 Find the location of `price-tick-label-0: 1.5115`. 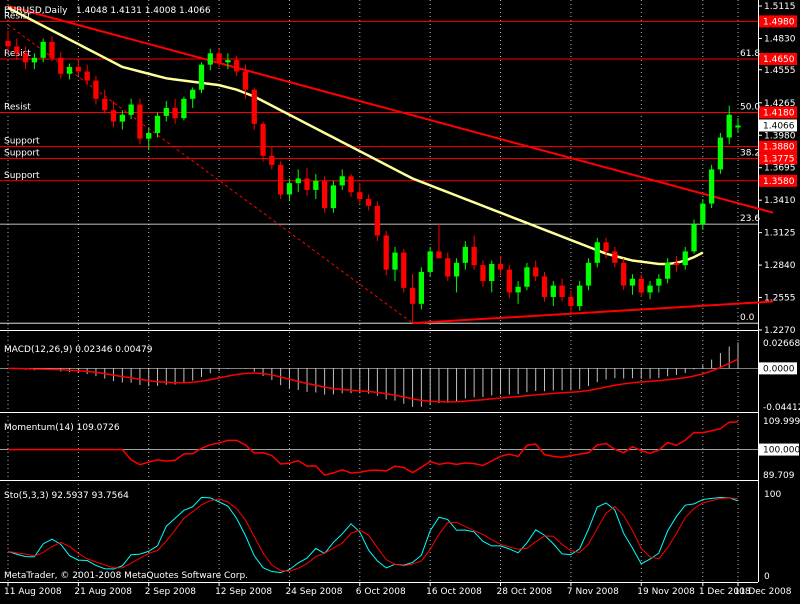

price-tick-label-0: 1.5115 is located at coordinates (780, 7).